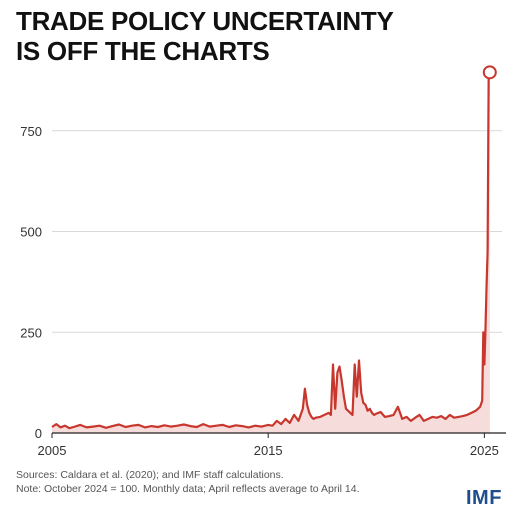 This screenshot has height=518, width=528. Describe the element at coordinates (31, 332) in the screenshot. I see `y-tick-label-250: 250` at that location.